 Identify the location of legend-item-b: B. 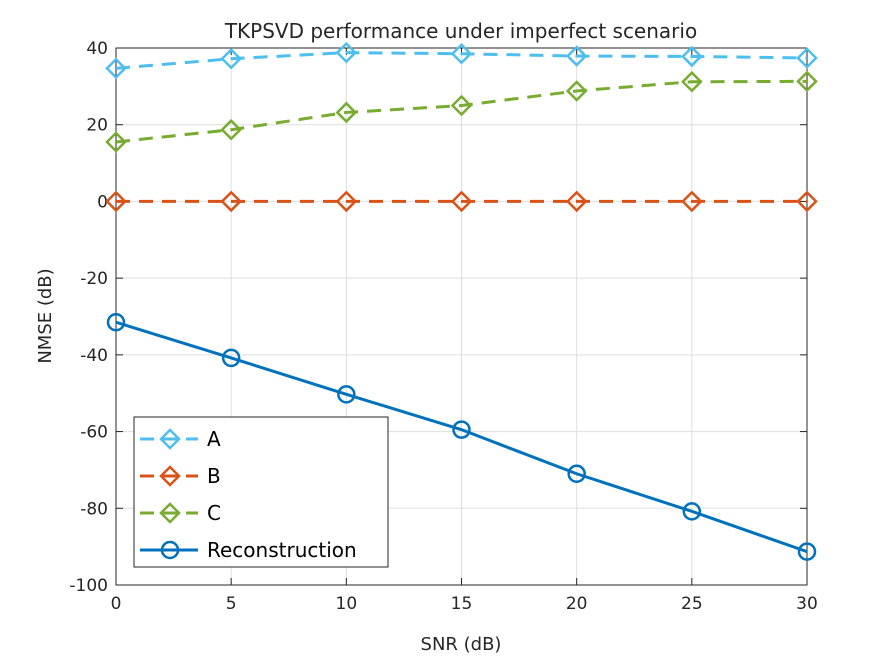
(180, 476).